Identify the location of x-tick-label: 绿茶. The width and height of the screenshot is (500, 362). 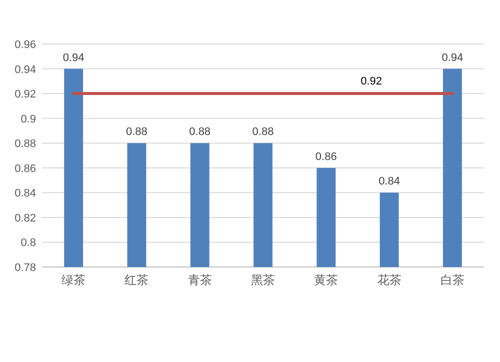
(74, 280).